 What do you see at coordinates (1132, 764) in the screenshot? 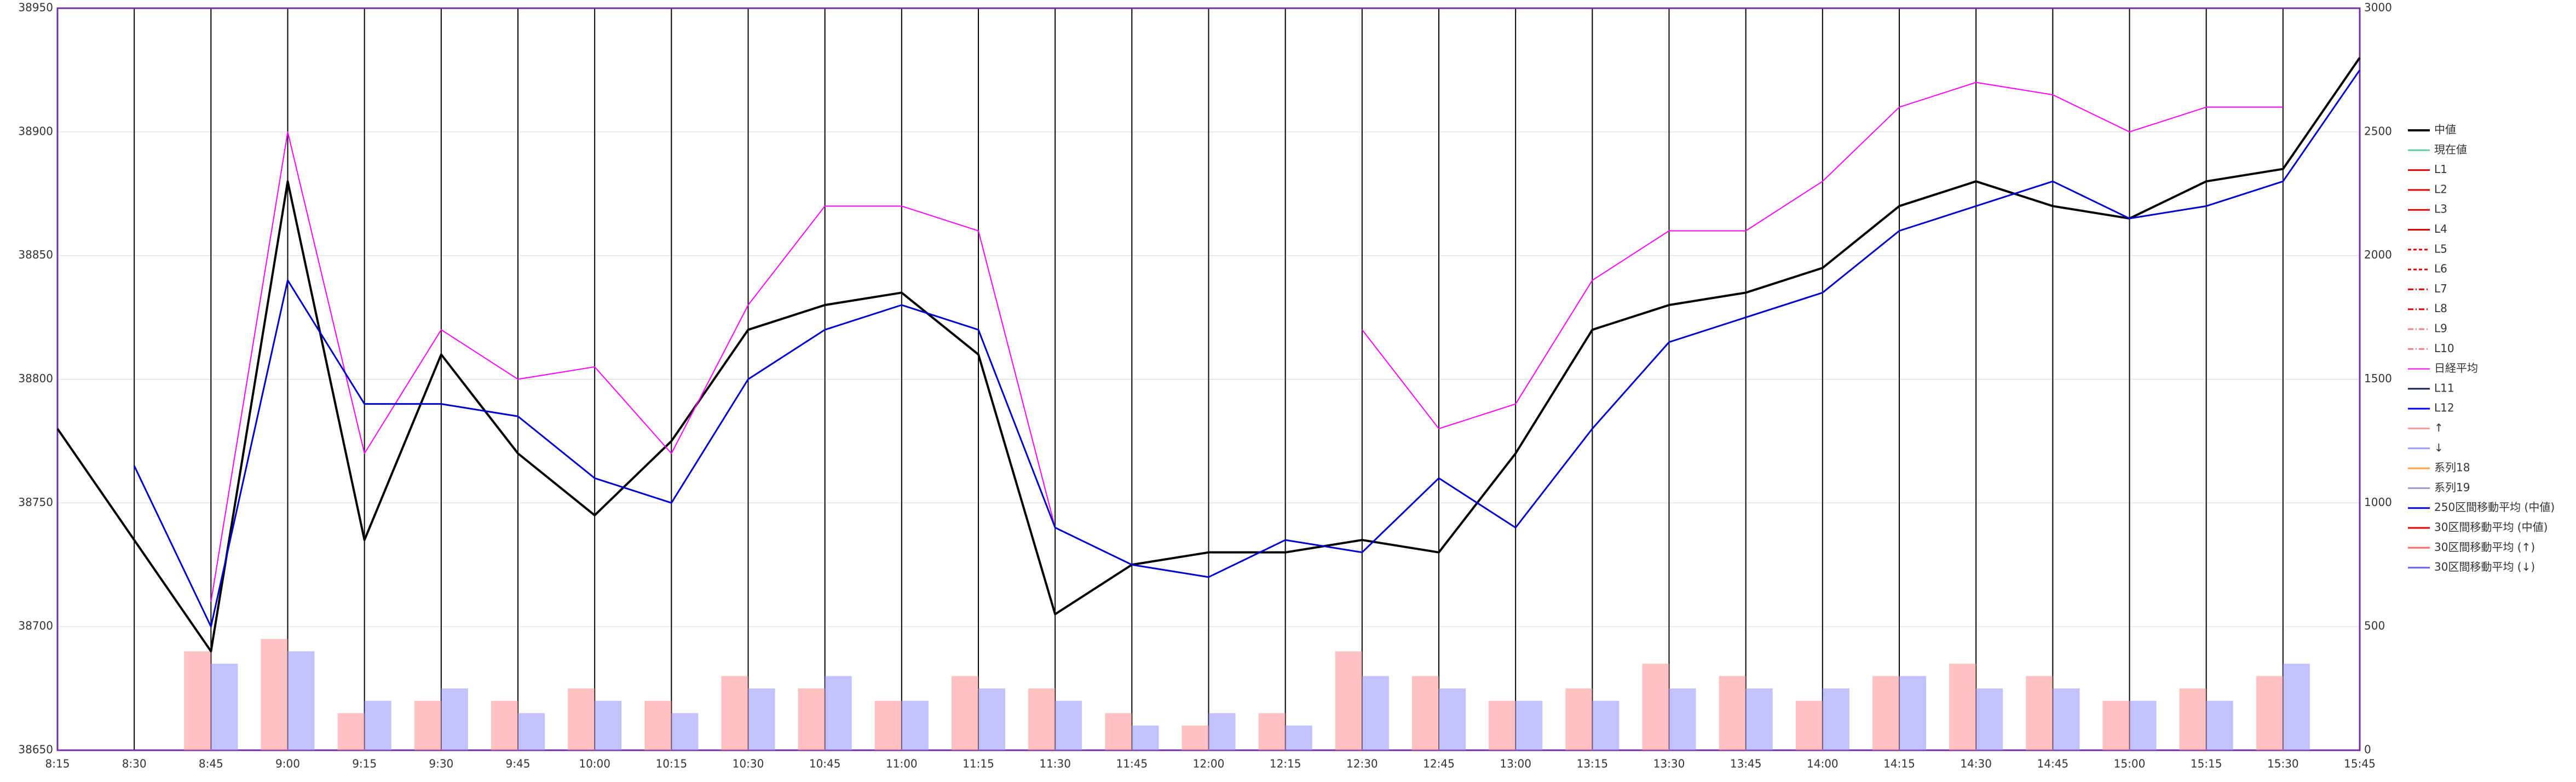
I see `x-tick-label: 11:45` at bounding box center [1132, 764].